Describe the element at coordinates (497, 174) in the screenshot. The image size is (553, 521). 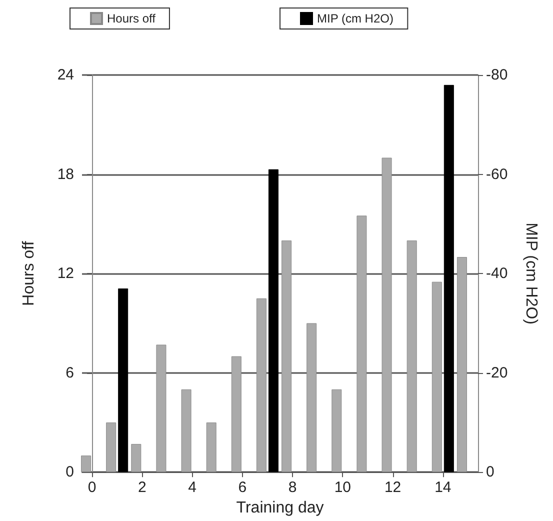
I see `y2-tick-label: -60` at that location.